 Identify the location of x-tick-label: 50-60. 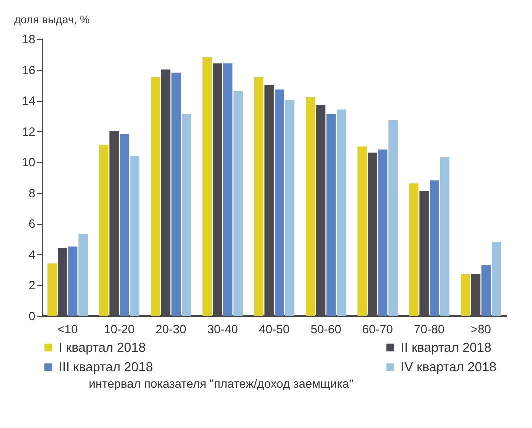
(326, 329).